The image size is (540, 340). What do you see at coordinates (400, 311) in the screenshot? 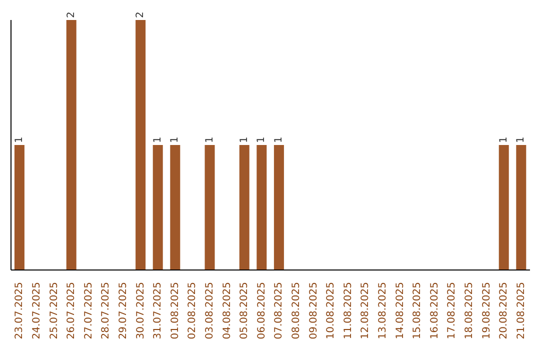
I see `x-tick-label: 14.08.2025` at bounding box center [400, 311].